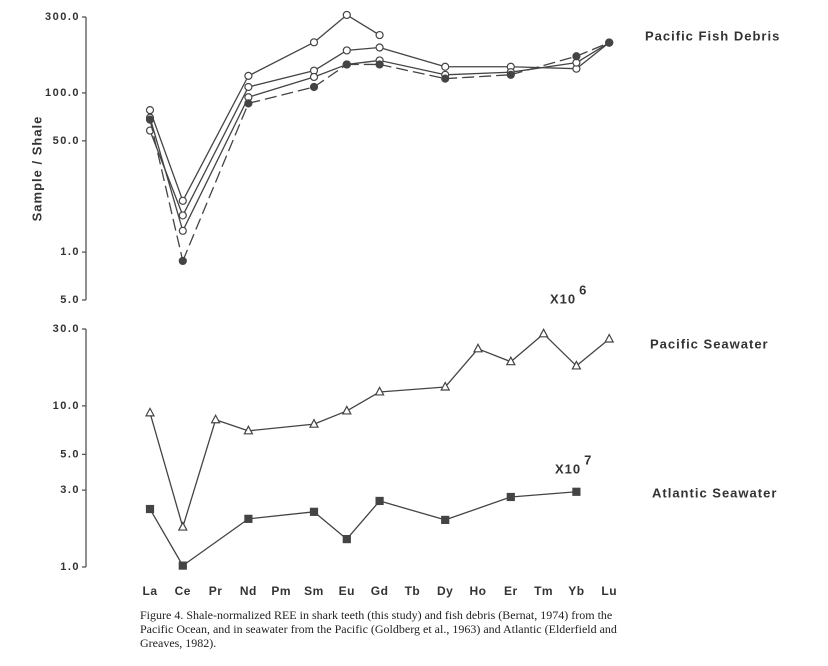  What do you see at coordinates (248, 591) in the screenshot?
I see `x-tick-label: Nd` at bounding box center [248, 591].